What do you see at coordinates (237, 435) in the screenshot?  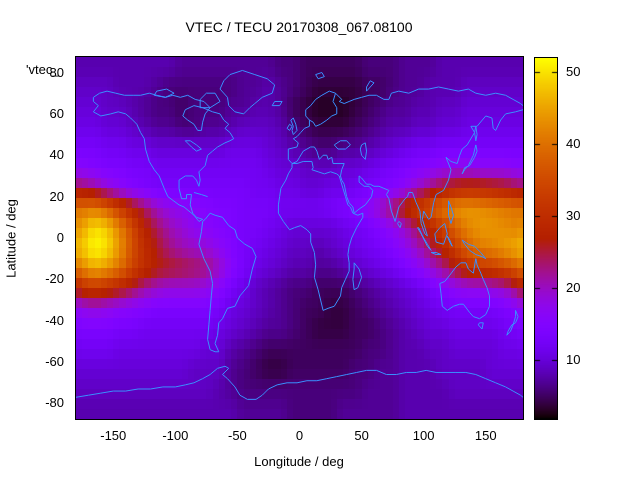 I see `x-tick-label: -50` at bounding box center [237, 435].